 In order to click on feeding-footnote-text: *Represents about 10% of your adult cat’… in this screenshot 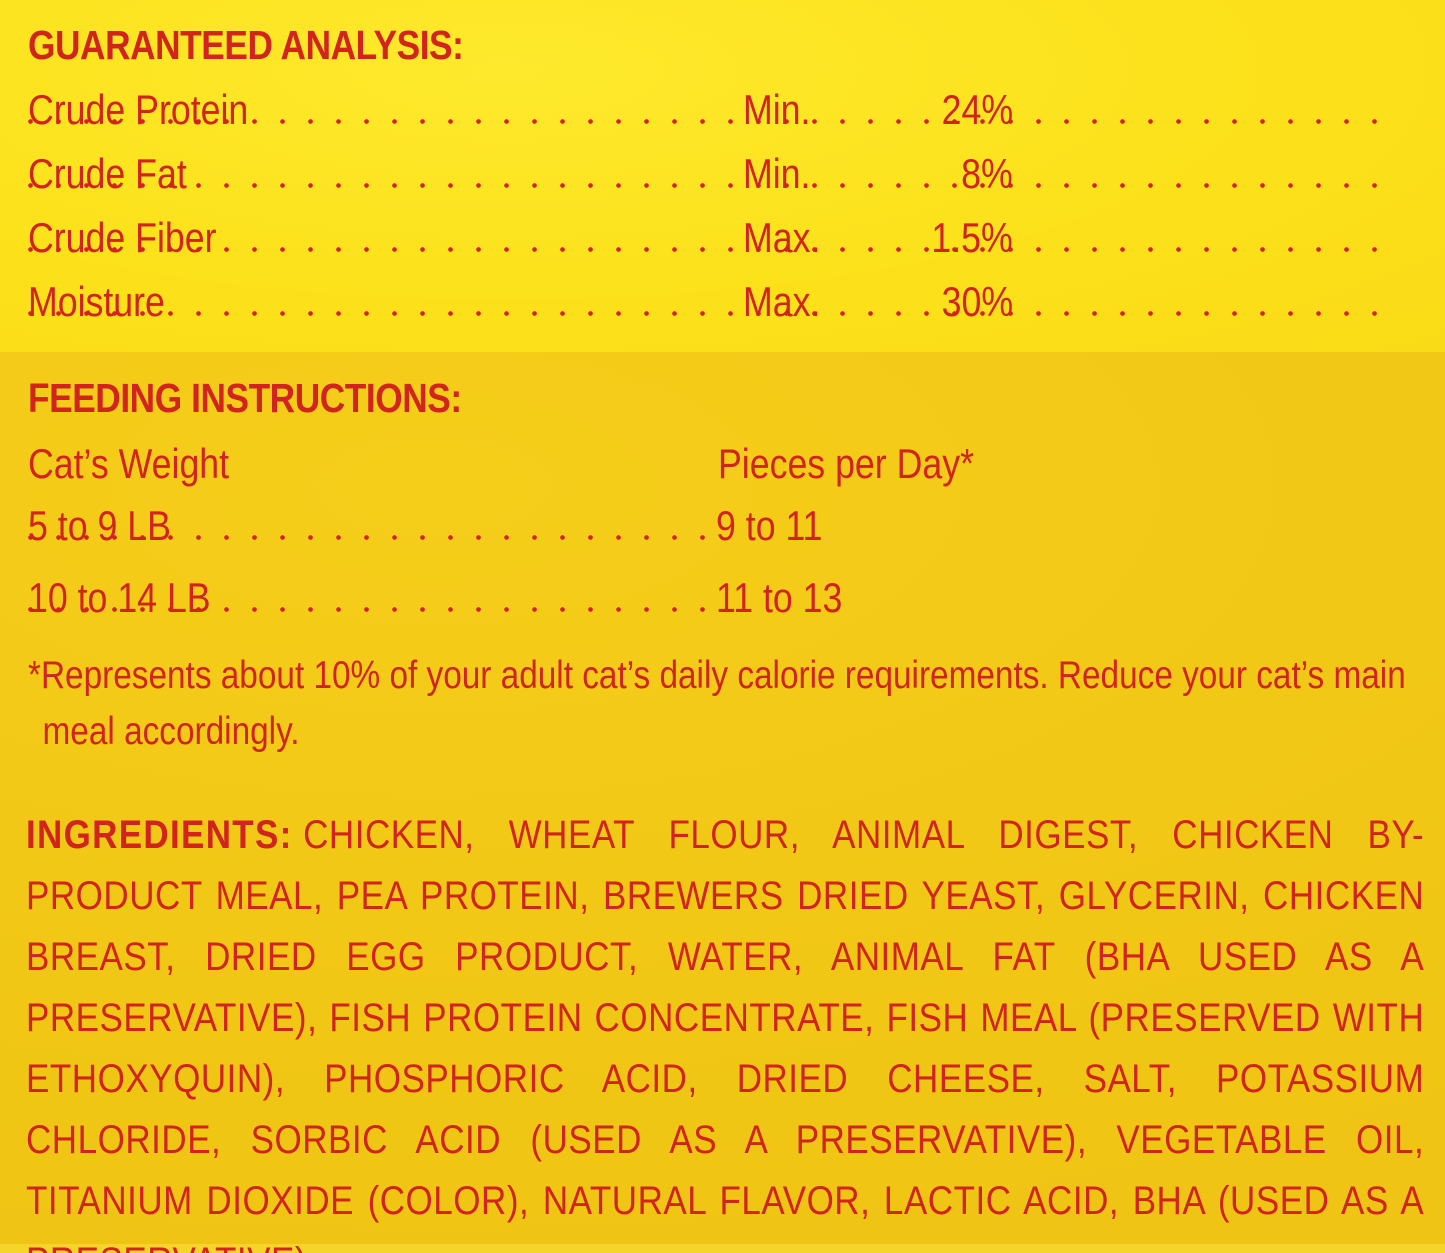, I will do `click(717, 703)`.